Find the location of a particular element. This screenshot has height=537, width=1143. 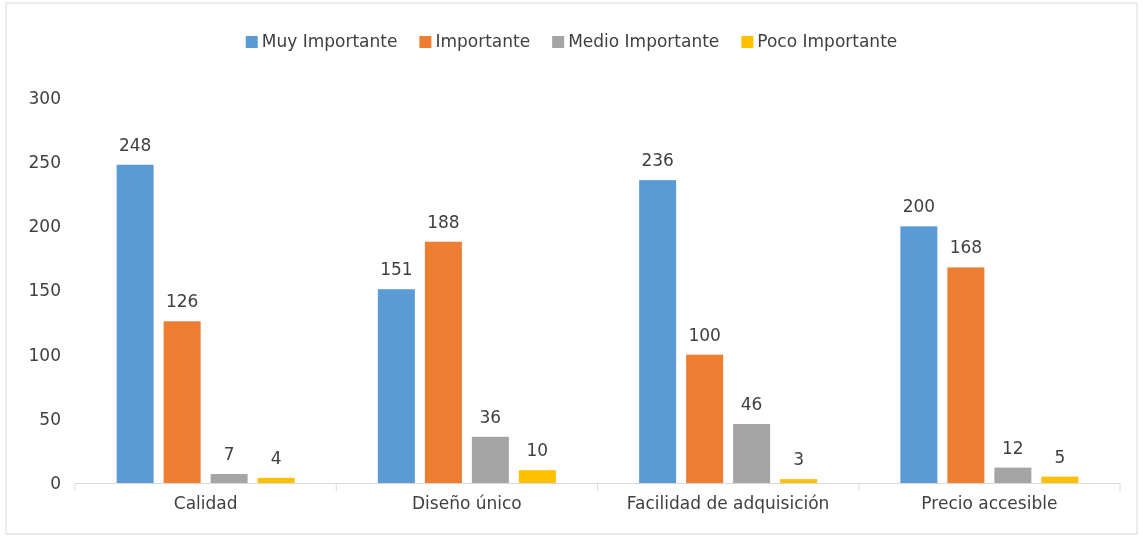

data-label: 168 is located at coordinates (966, 247).